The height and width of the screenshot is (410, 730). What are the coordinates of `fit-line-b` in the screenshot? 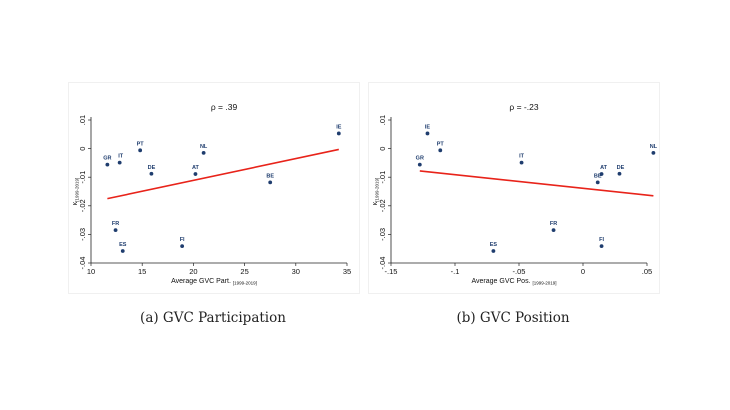 It's located at (536, 183).